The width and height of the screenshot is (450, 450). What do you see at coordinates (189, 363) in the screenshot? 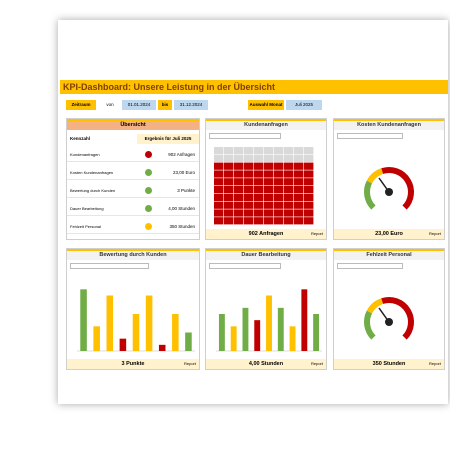
I see `report-label: Report` at bounding box center [189, 363].